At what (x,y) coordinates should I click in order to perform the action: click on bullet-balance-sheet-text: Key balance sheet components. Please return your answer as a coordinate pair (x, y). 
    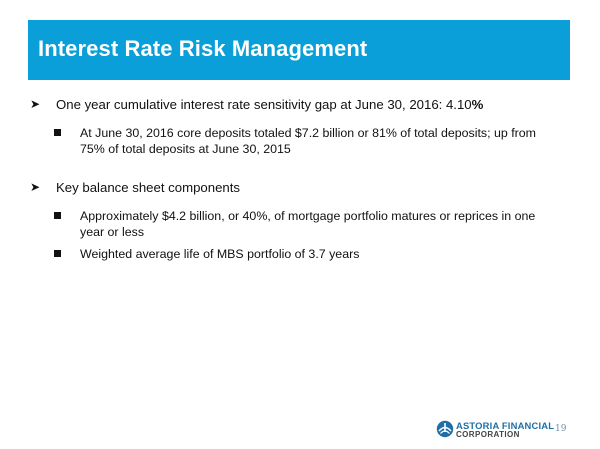
    Looking at the image, I should click on (148, 187).